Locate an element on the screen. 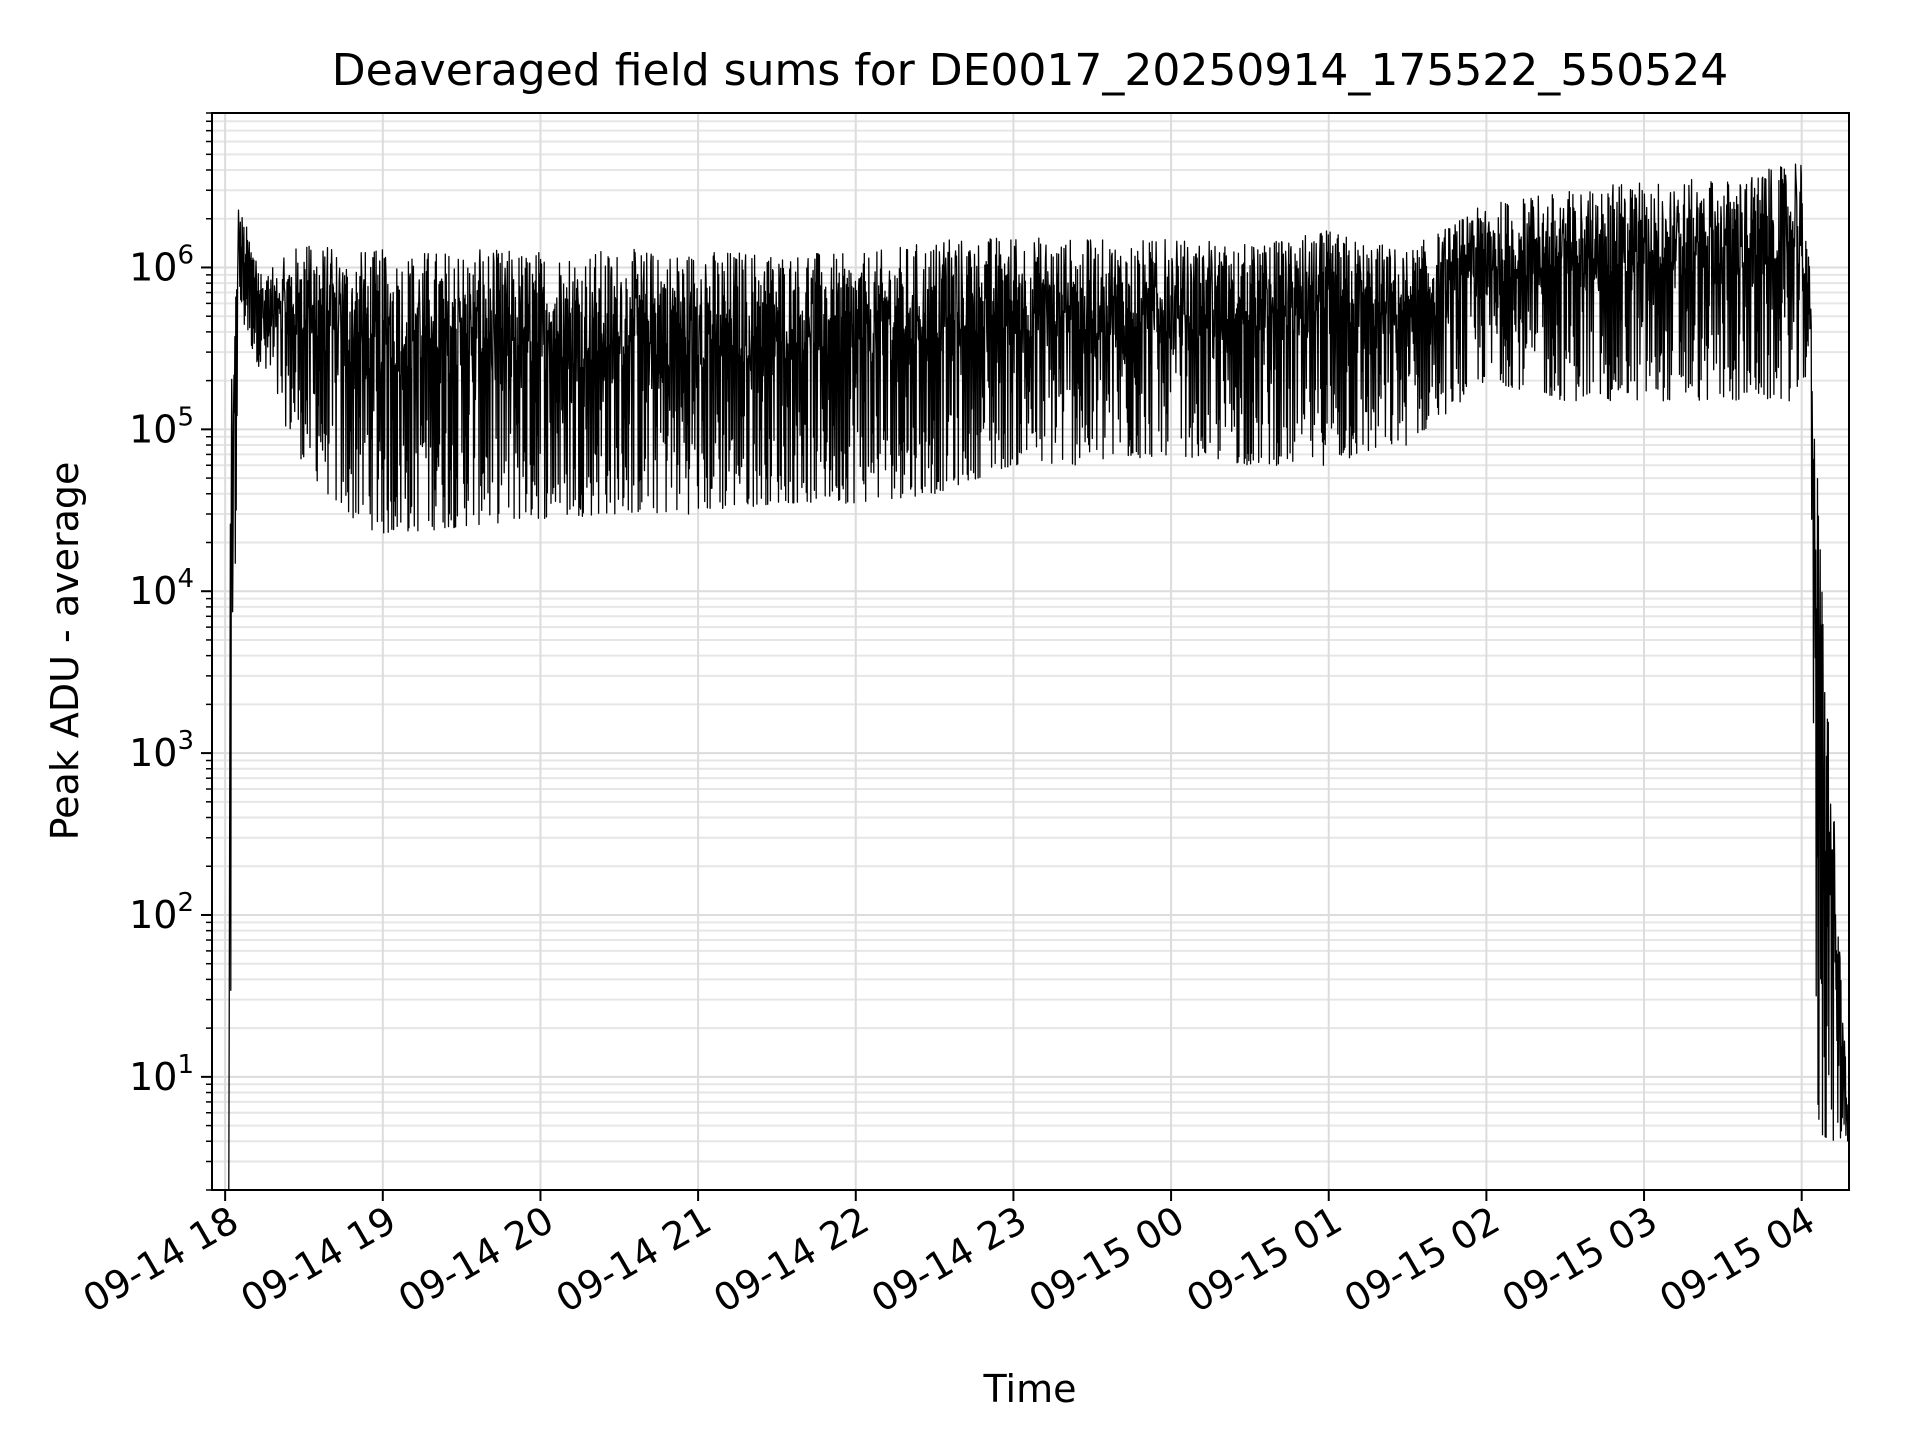 Image resolution: width=1920 pixels, height=1440 pixels. y-tick-label: 10³ is located at coordinates (161, 750).